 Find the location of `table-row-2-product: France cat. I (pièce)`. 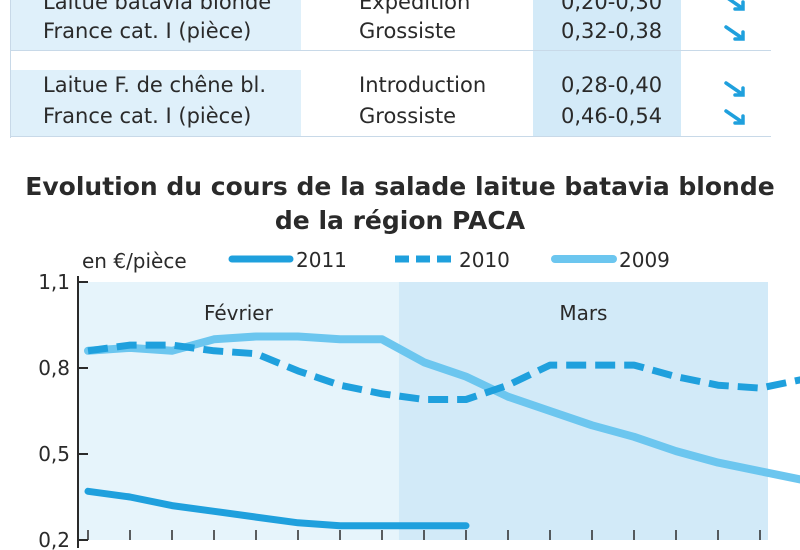

table-row-2-product: France cat. I (pièce) is located at coordinates (147, 31).